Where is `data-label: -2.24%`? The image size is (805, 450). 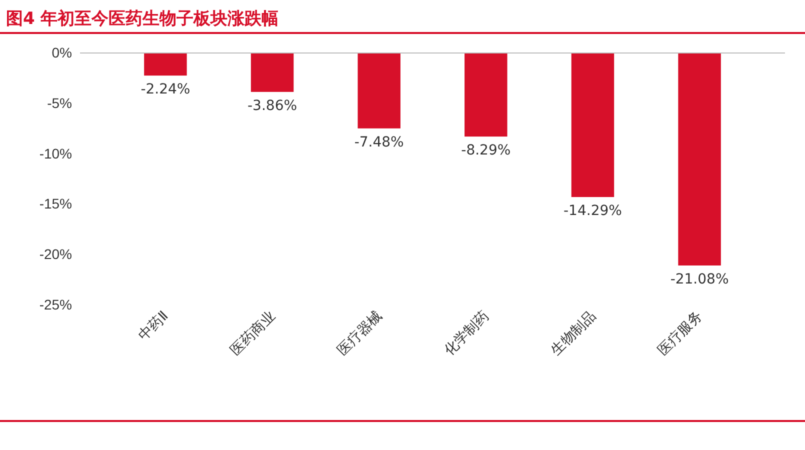 data-label: -2.24% is located at coordinates (165, 90).